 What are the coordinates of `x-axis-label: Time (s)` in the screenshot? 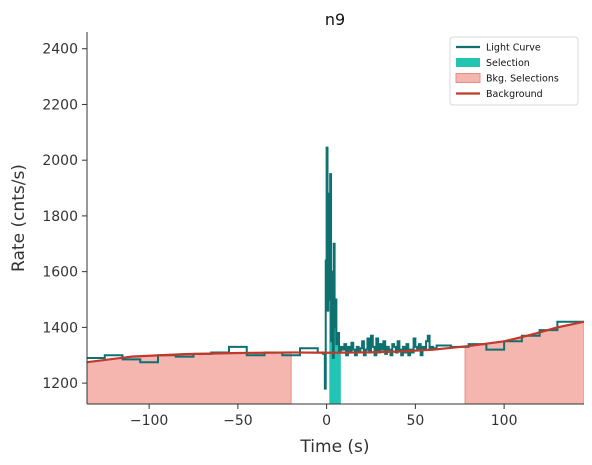 It's located at (334, 447).